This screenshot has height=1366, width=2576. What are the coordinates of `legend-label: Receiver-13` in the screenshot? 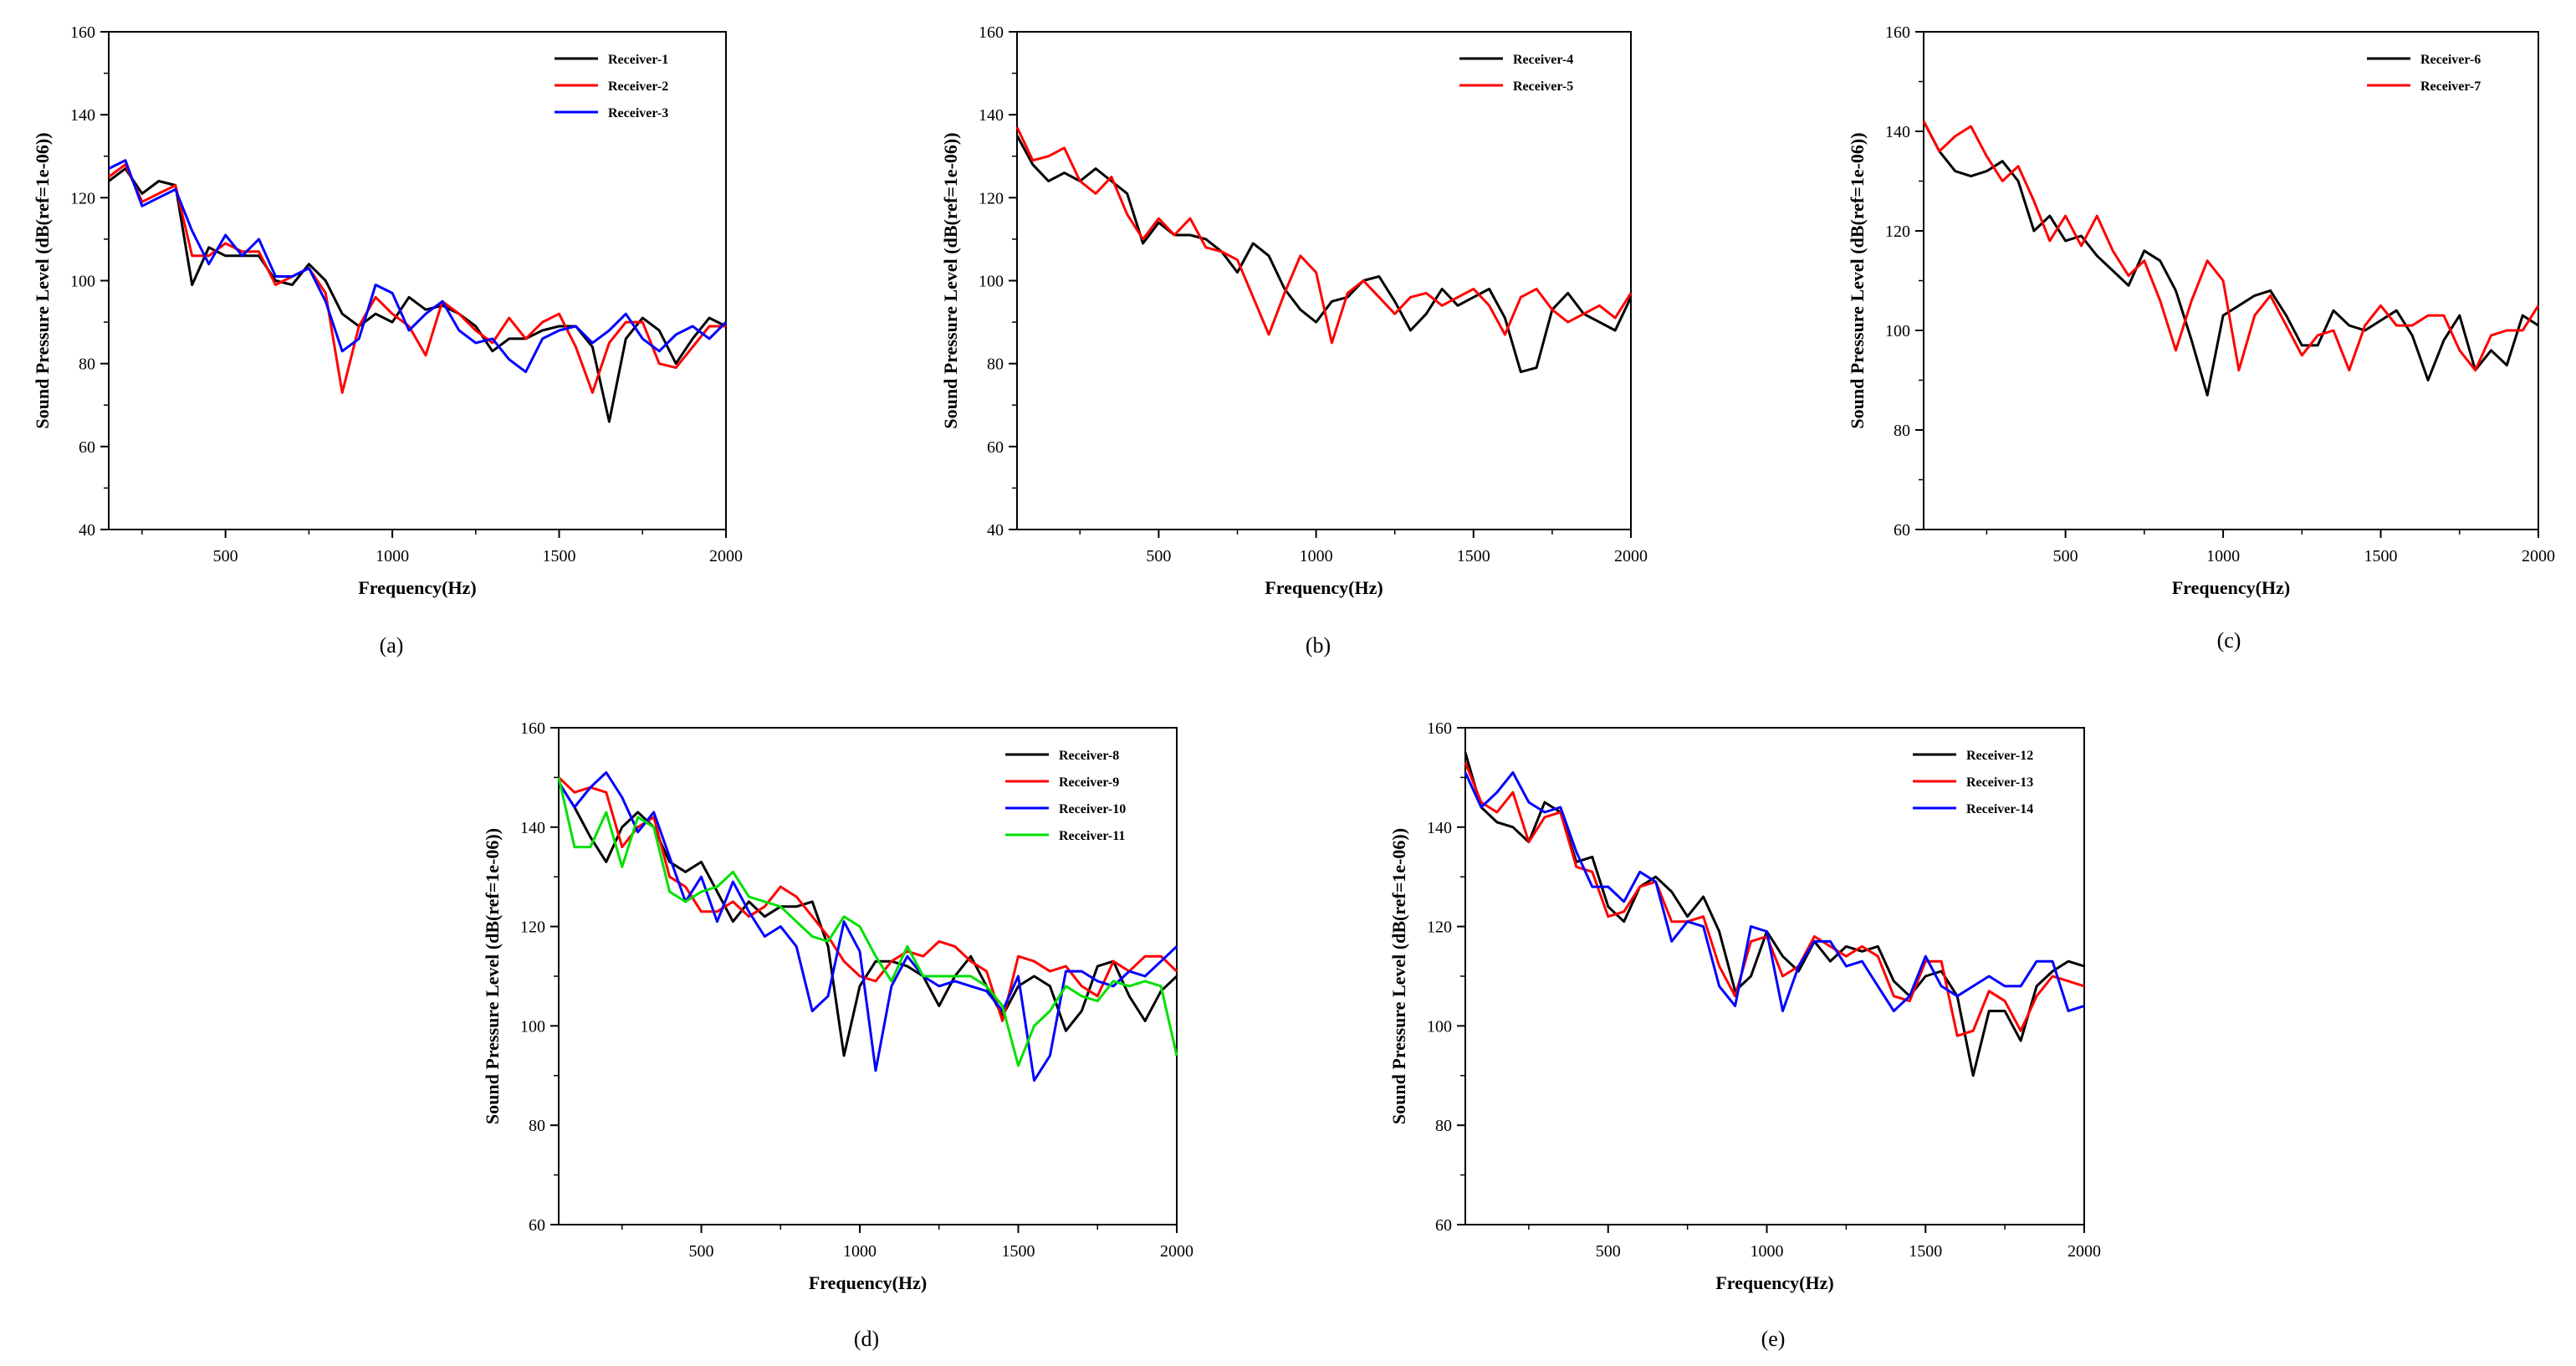 It's located at (1999, 782).